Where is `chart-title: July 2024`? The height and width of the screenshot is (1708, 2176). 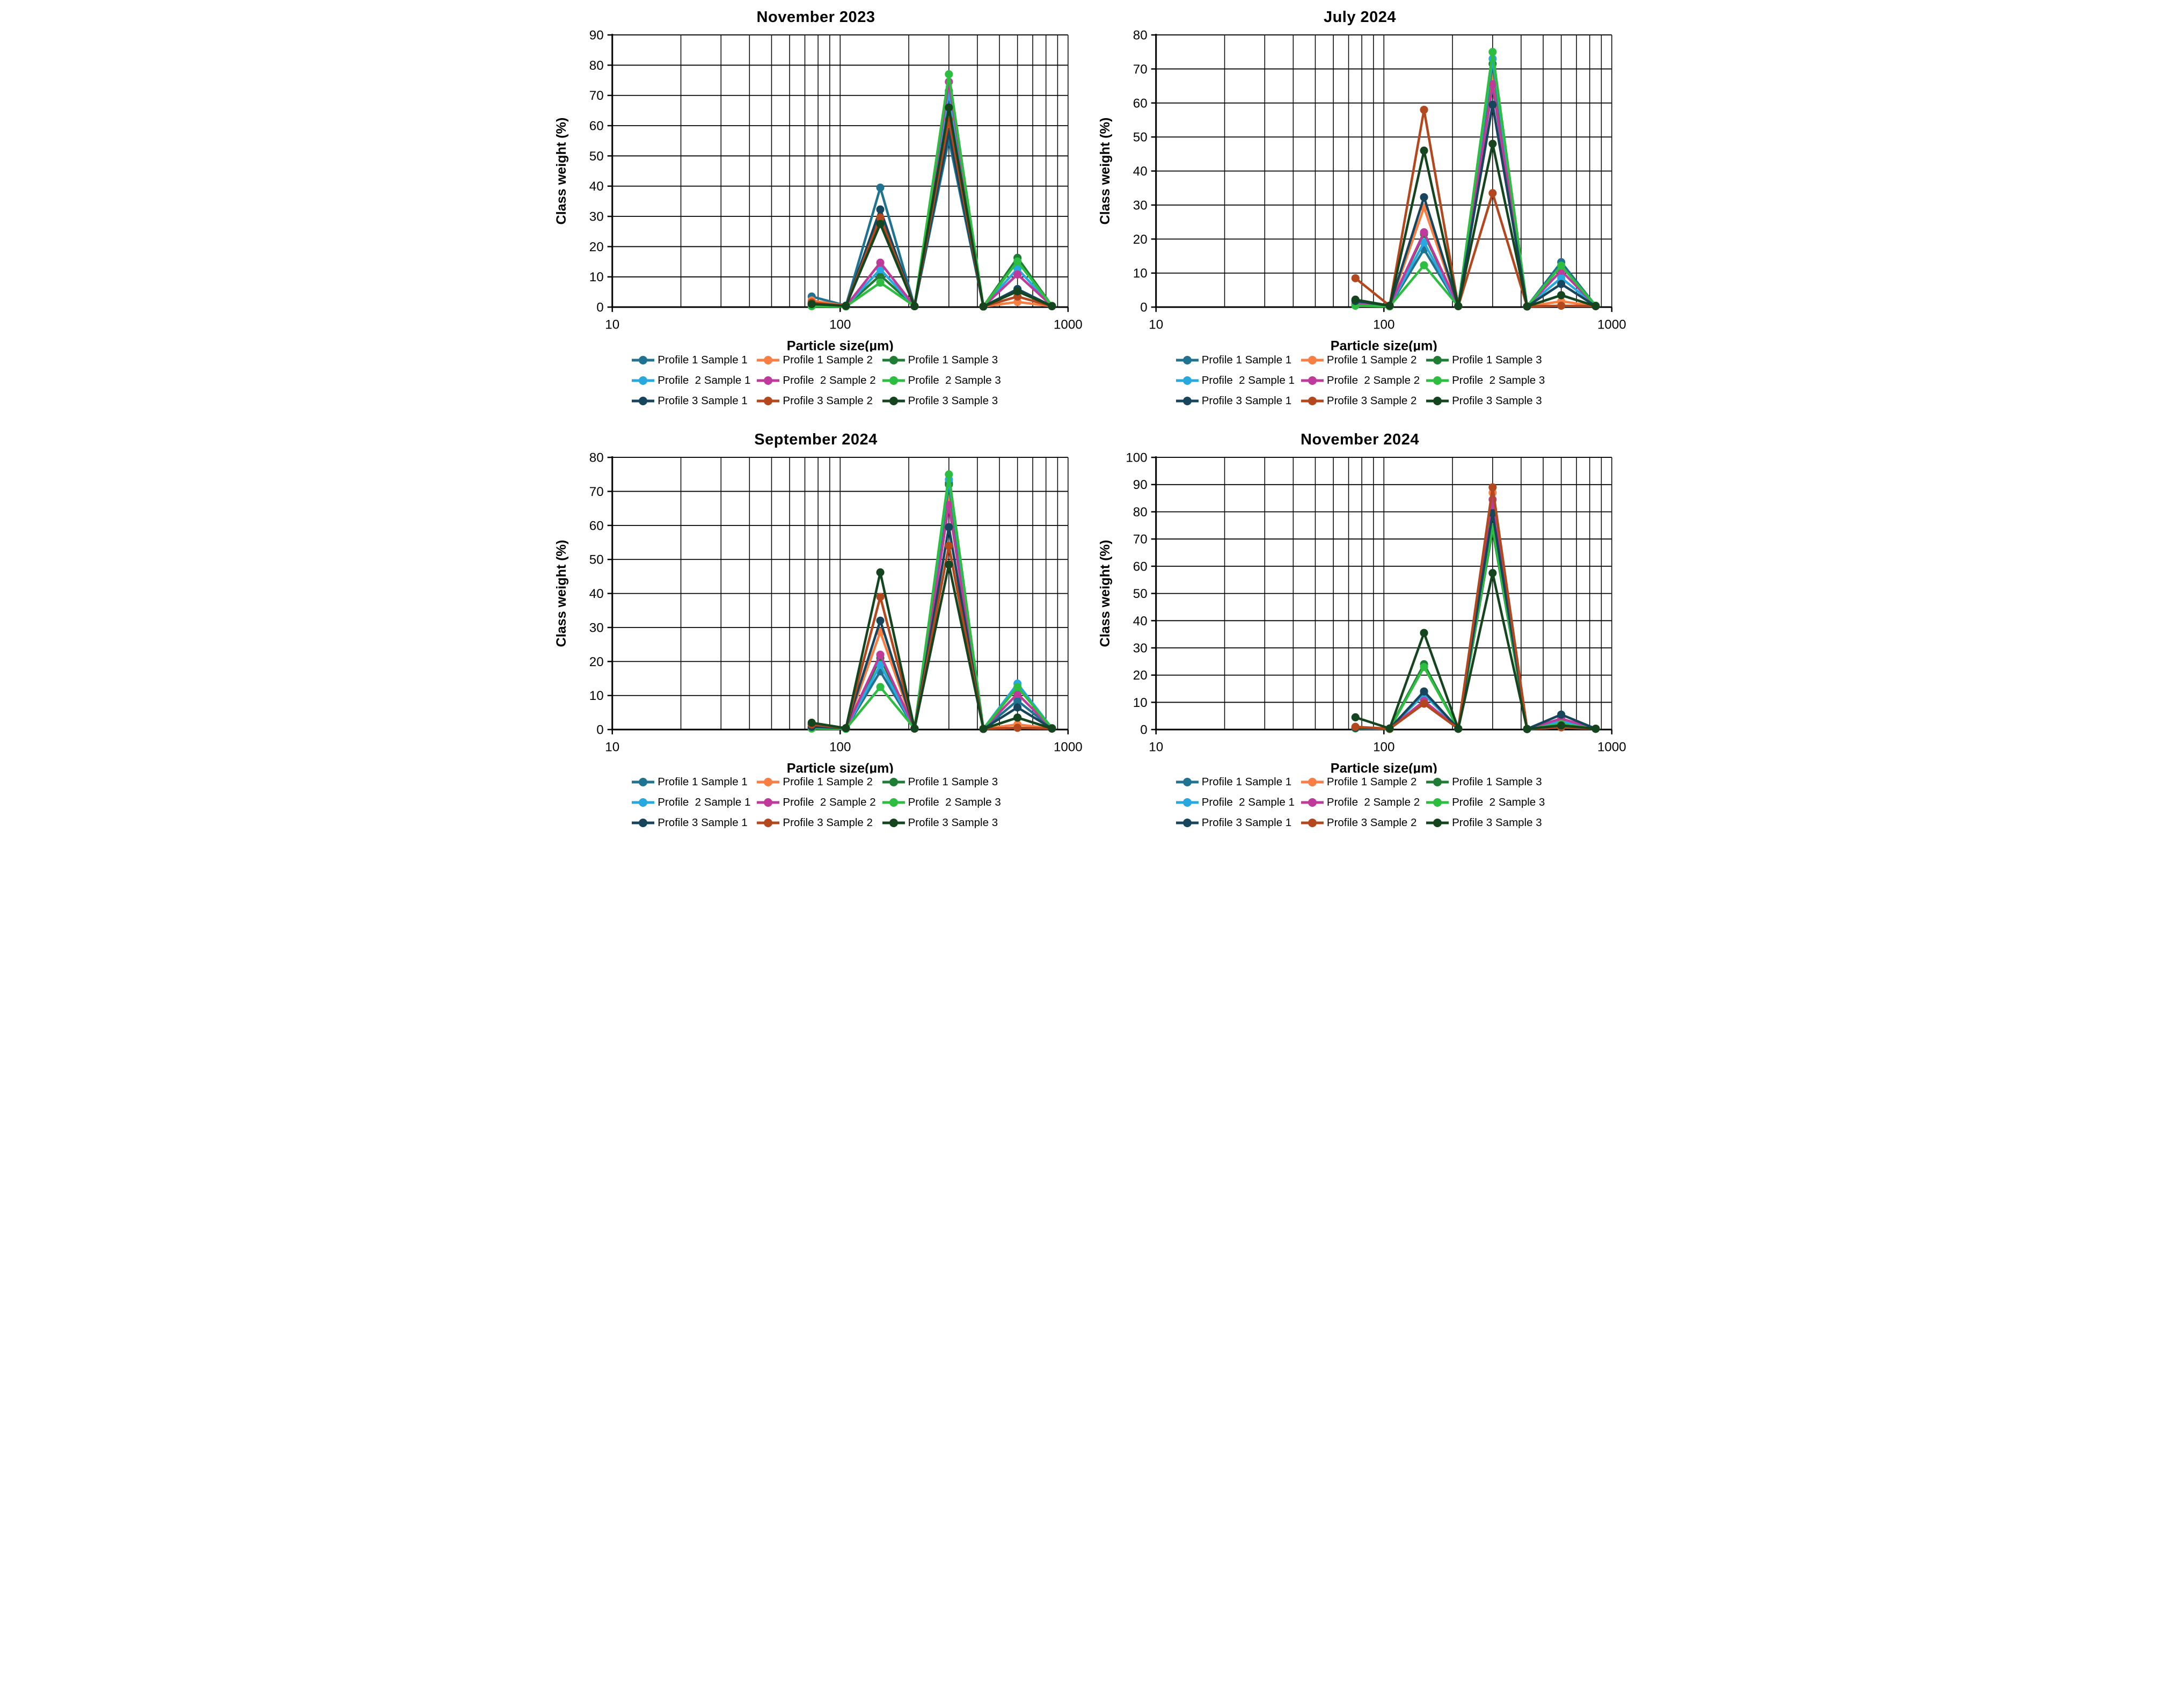 chart-title: July 2024 is located at coordinates (1360, 17).